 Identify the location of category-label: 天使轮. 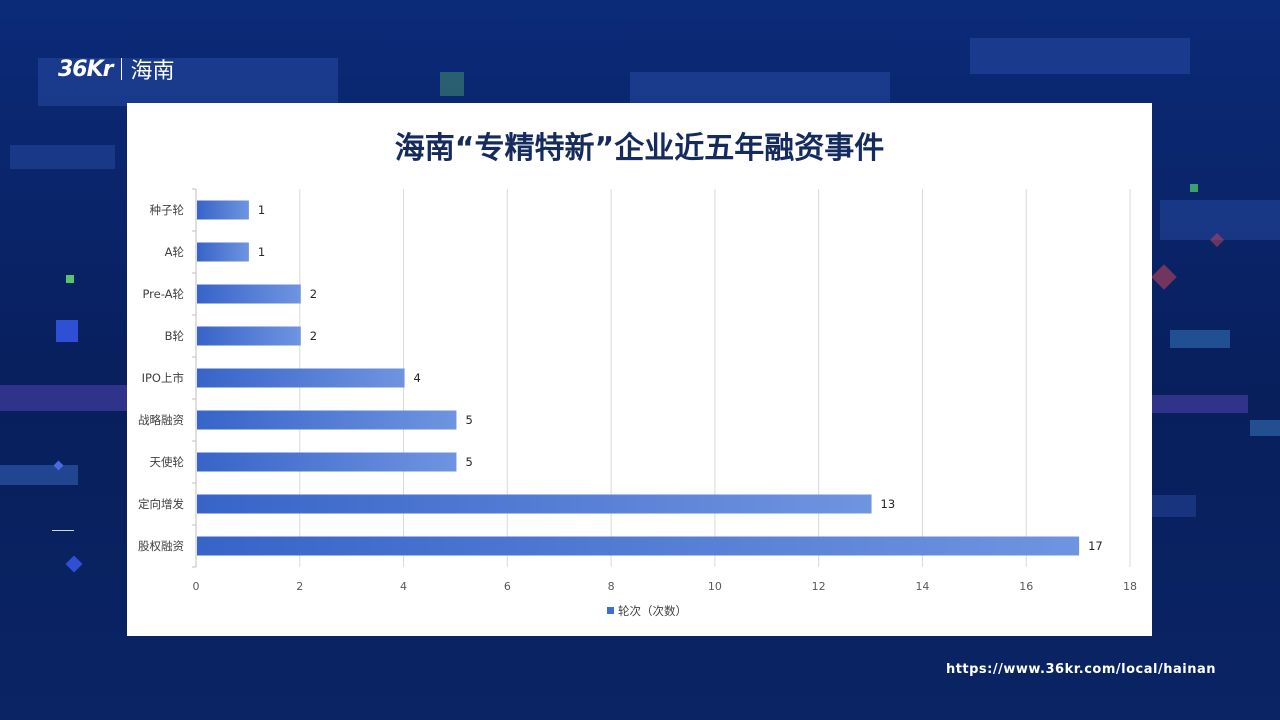
(167, 462).